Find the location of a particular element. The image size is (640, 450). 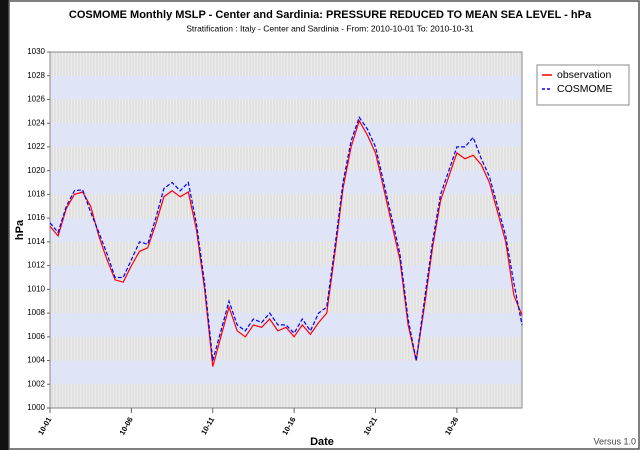

watermark: Versus 1.0 is located at coordinates (614, 441).